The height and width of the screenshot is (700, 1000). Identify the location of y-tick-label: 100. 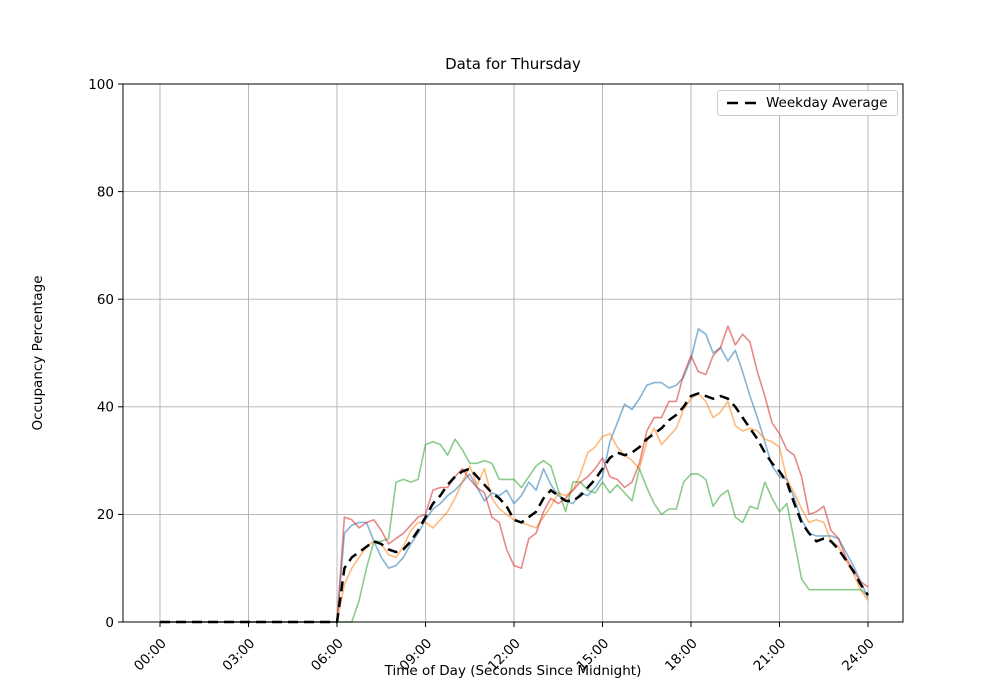
(101, 85).